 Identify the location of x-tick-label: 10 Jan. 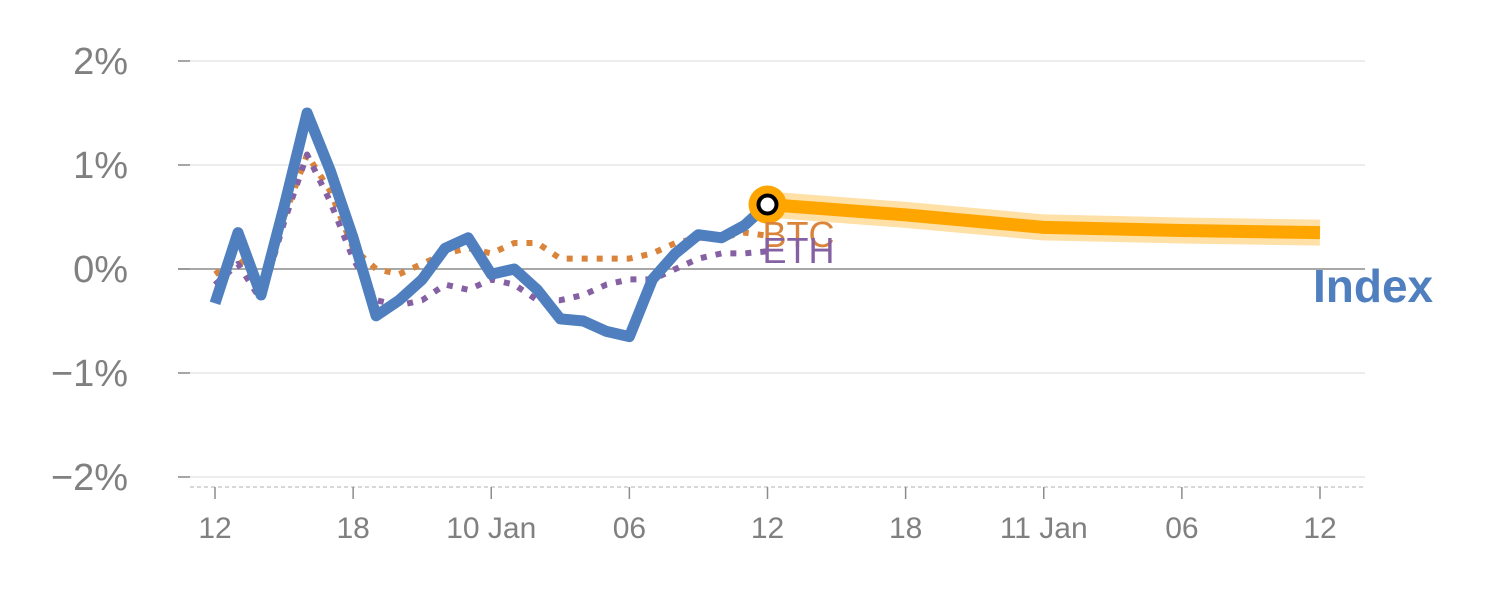
(491, 528).